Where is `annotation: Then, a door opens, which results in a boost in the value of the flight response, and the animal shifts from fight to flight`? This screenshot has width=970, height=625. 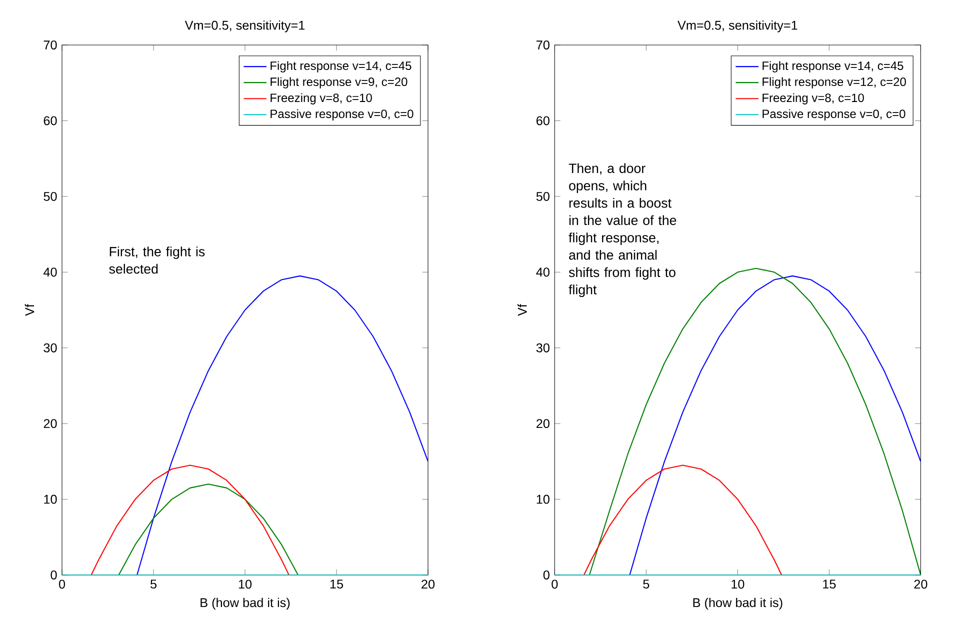
annotation: Then, a door opens, which results in a boost in the value of the flight response, and the animal shifts from fight to flight is located at coordinates (622, 230).